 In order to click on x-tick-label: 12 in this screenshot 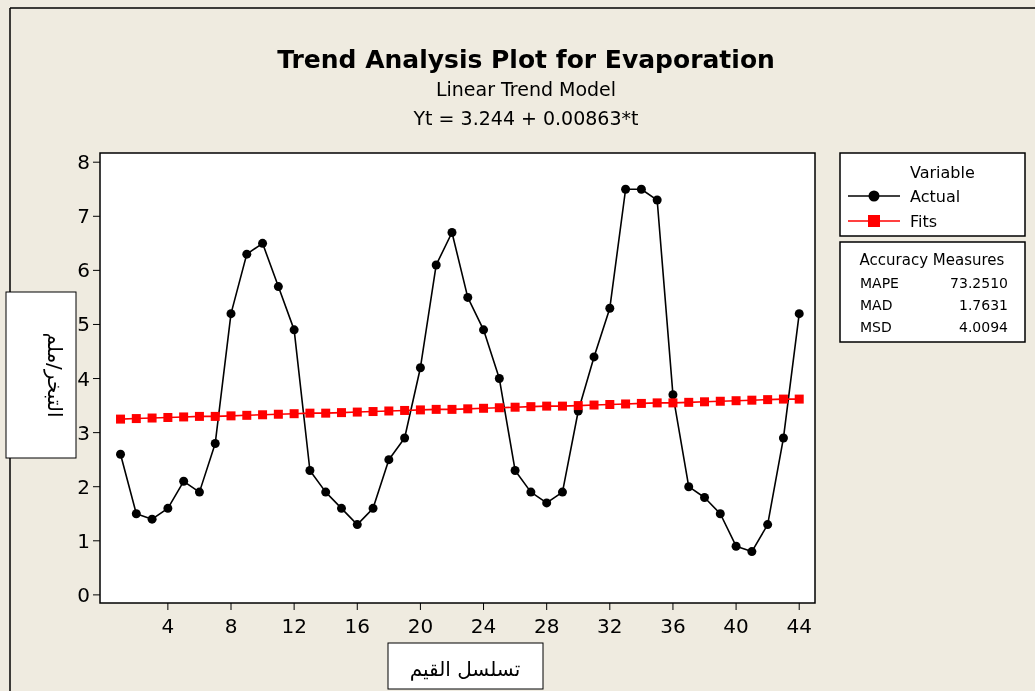, I will do `click(294, 626)`.